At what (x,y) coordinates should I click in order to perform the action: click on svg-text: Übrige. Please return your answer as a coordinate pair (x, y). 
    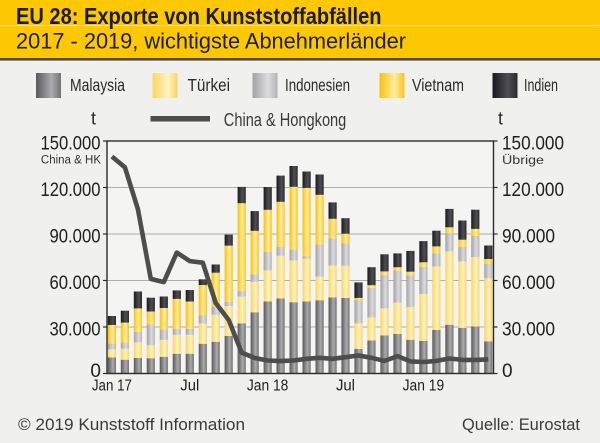
    Looking at the image, I should click on (523, 161).